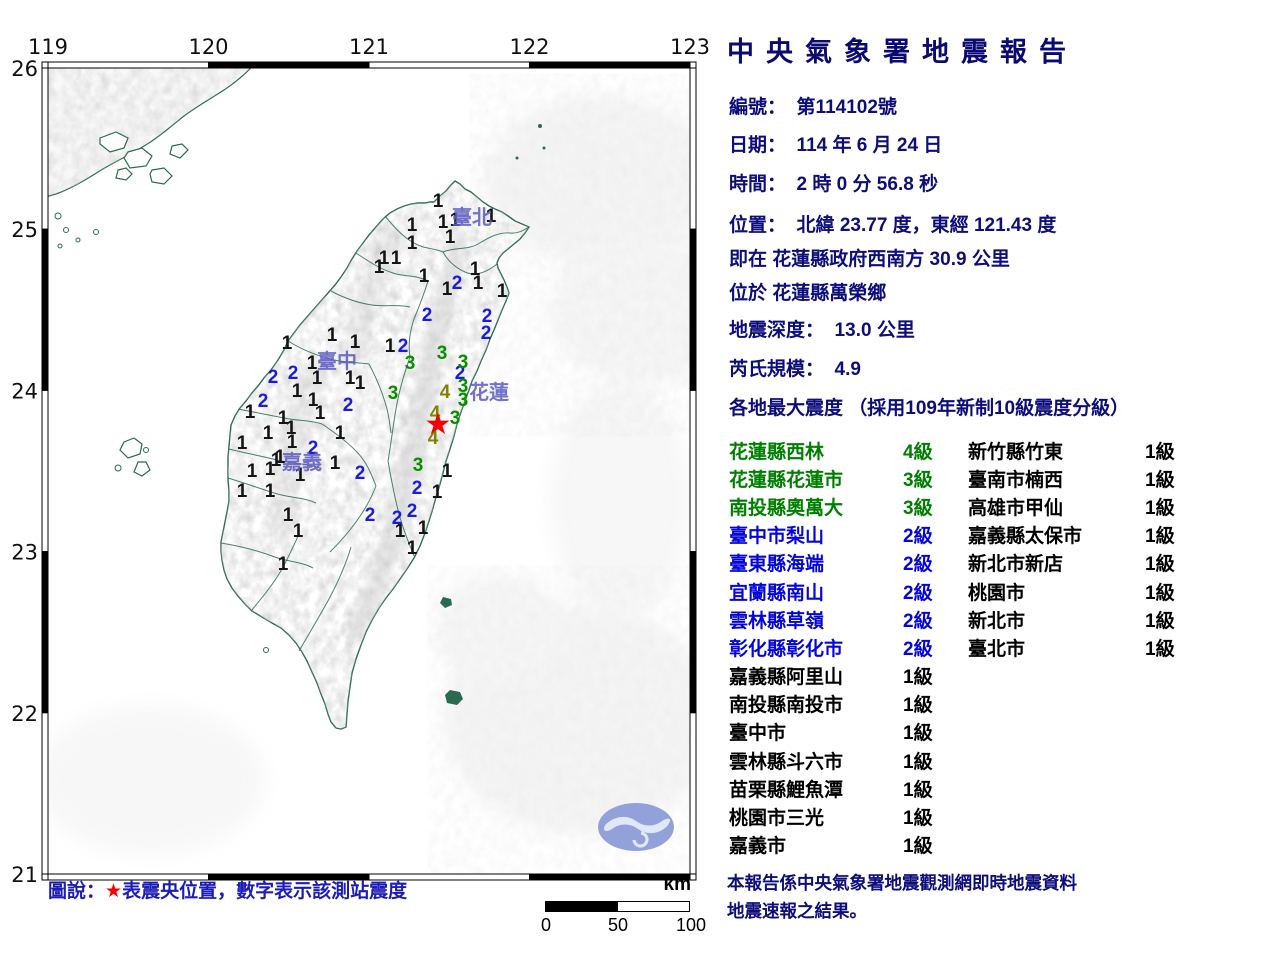 This screenshot has height=960, width=1280. Describe the element at coordinates (777, 537) in the screenshot. I see `station-name: 臺中市梨山` at that location.